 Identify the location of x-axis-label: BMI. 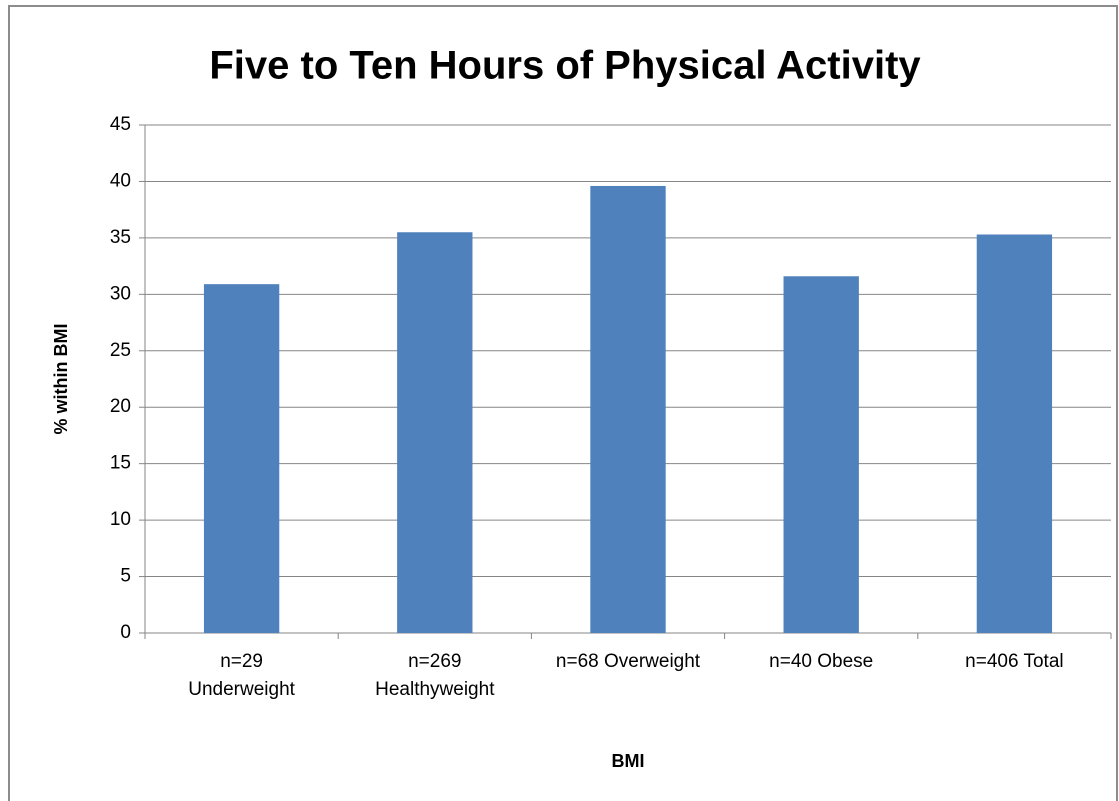
(628, 761).